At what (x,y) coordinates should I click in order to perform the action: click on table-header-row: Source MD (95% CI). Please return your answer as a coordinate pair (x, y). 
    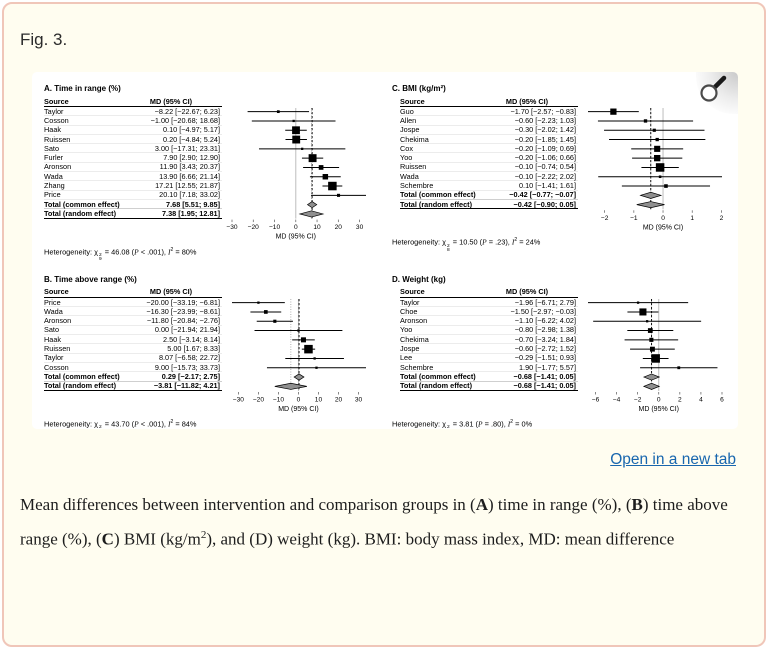
    Looking at the image, I should click on (133, 101).